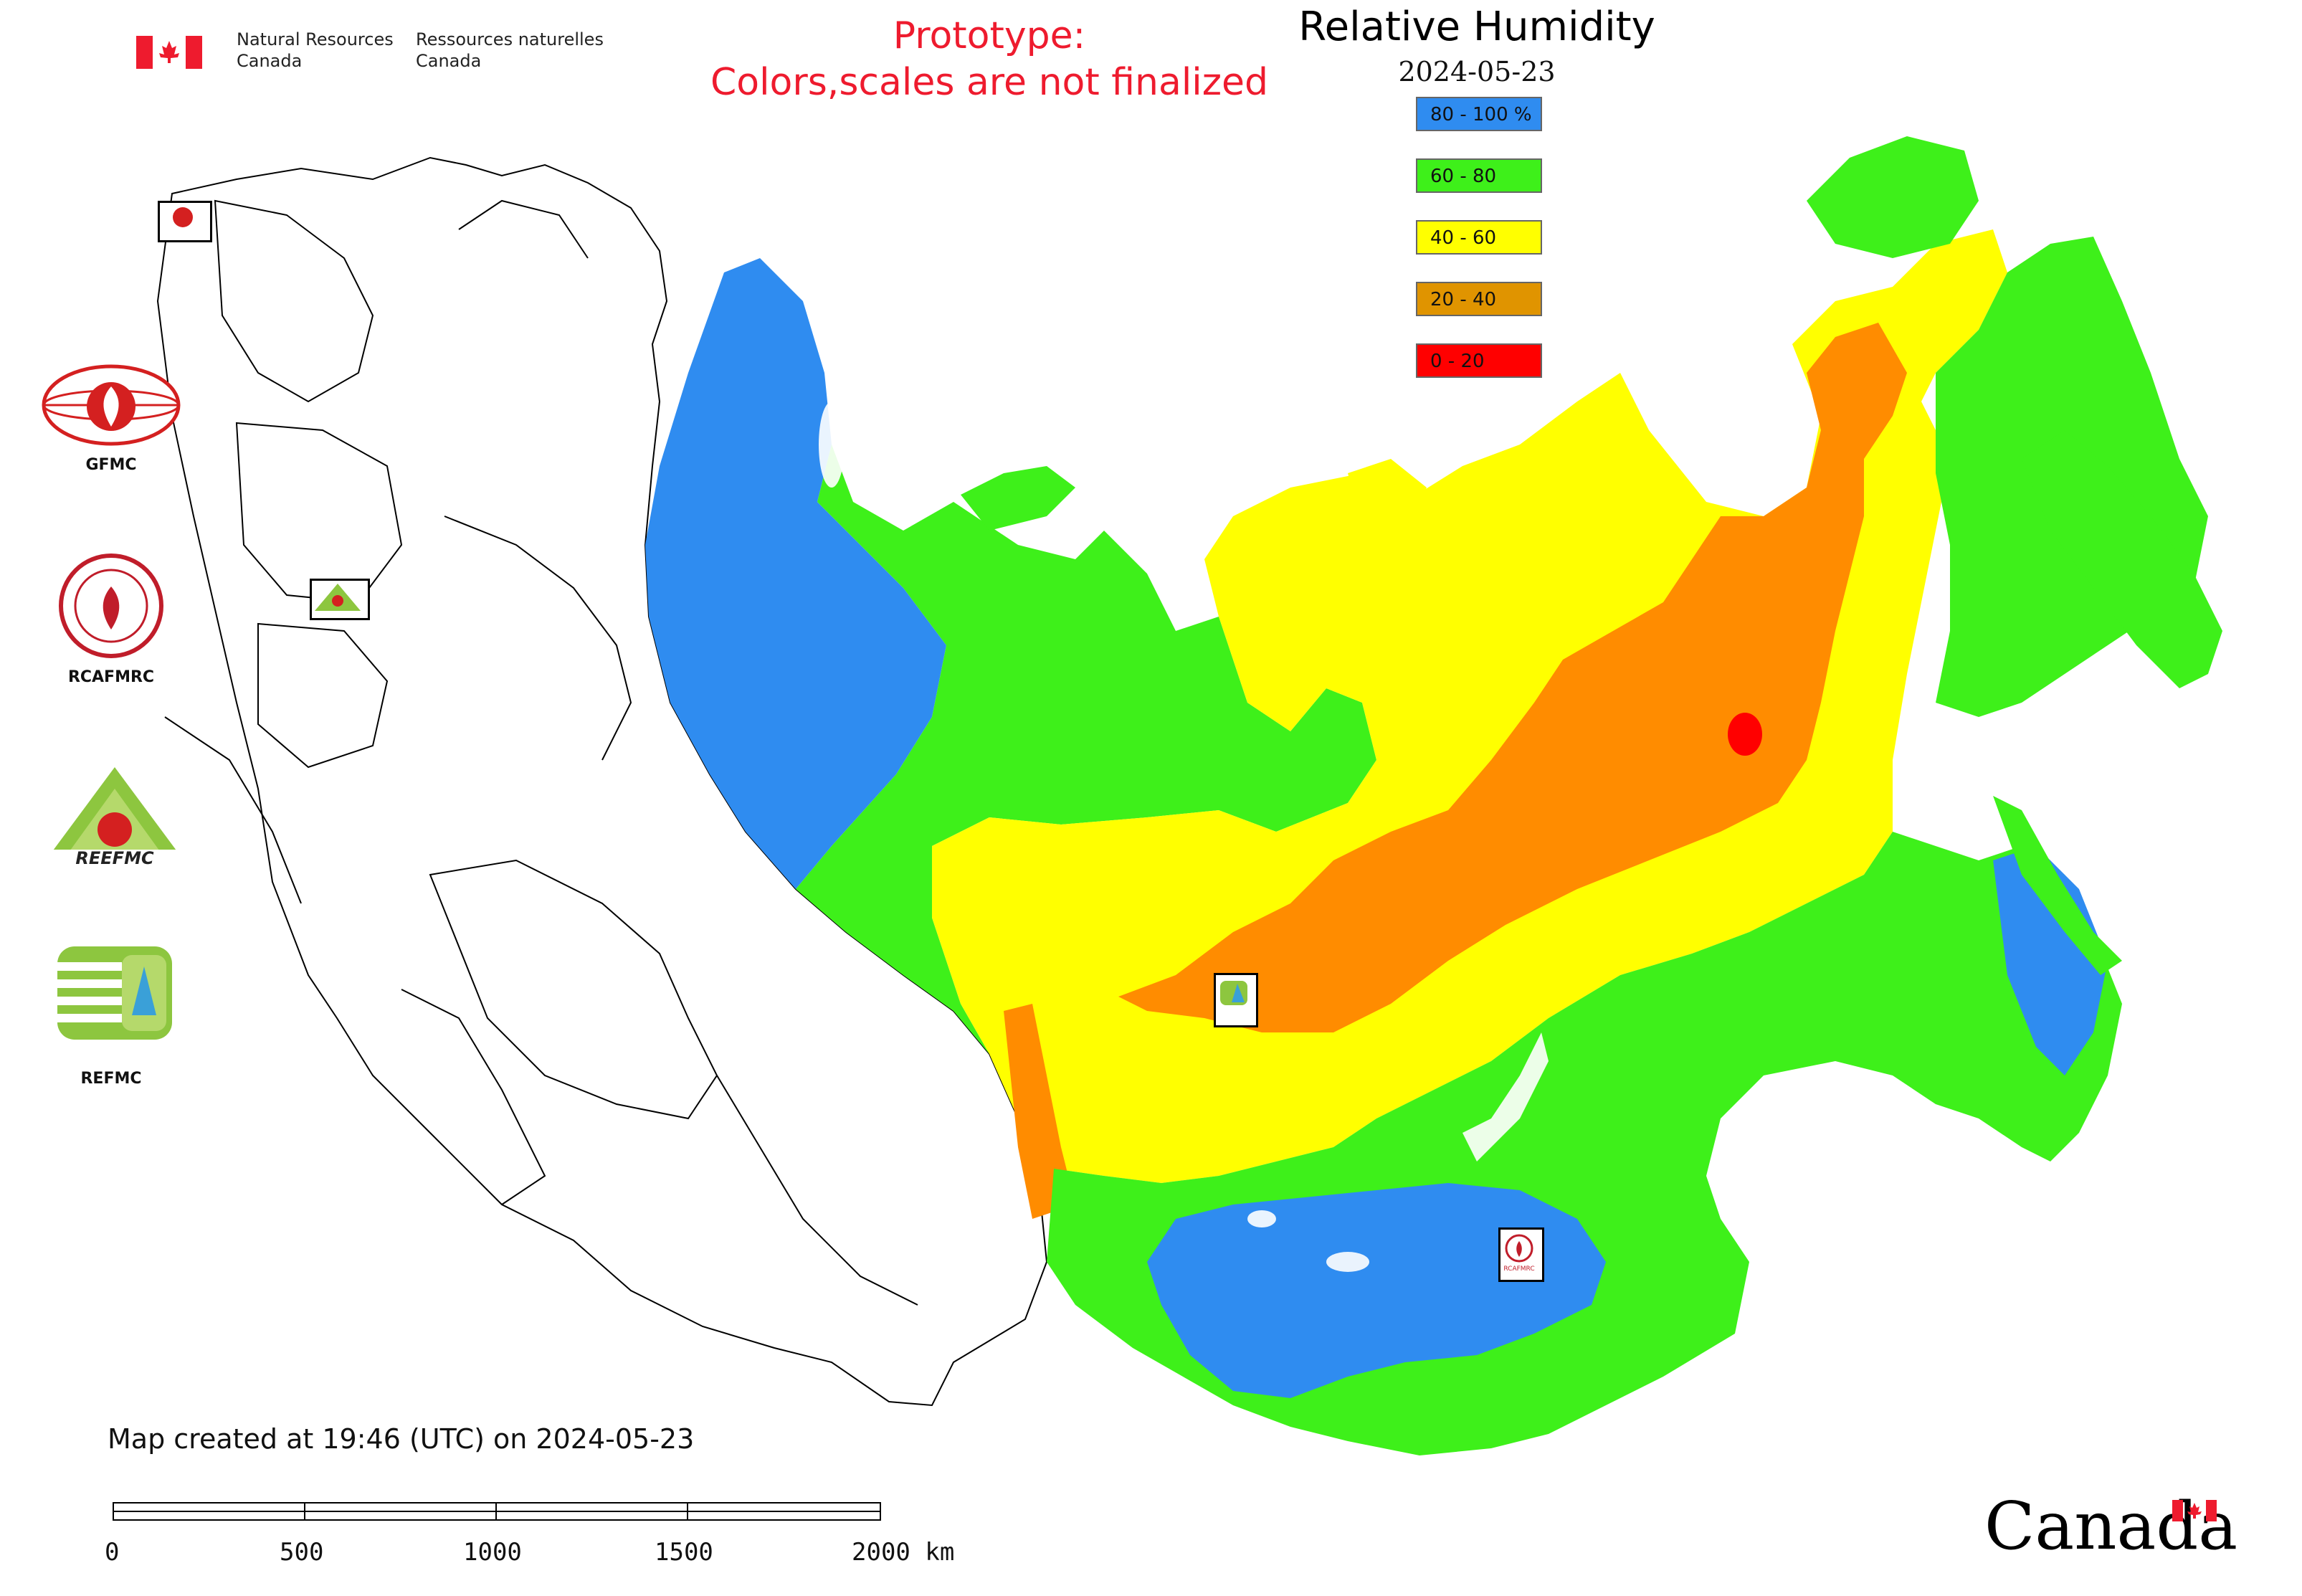 Image resolution: width=2302 pixels, height=1596 pixels. What do you see at coordinates (1477, 71) in the screenshot?
I see `map-date: 2024-05-23` at bounding box center [1477, 71].